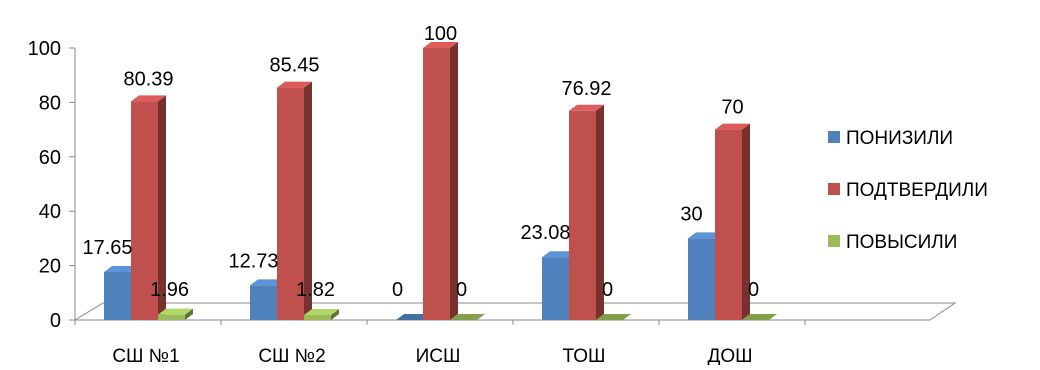 The width and height of the screenshot is (1040, 370). What do you see at coordinates (315, 290) in the screenshot?
I see `data-label: 1.82` at bounding box center [315, 290].